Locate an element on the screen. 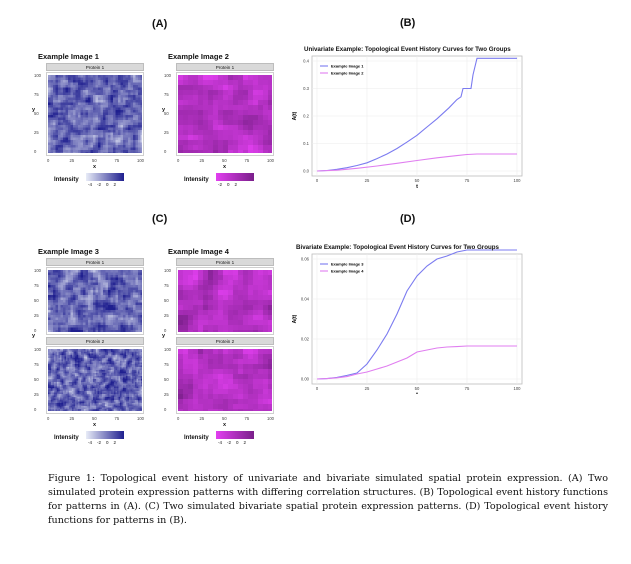  y-tick-label: 0.04 is located at coordinates (305, 299).